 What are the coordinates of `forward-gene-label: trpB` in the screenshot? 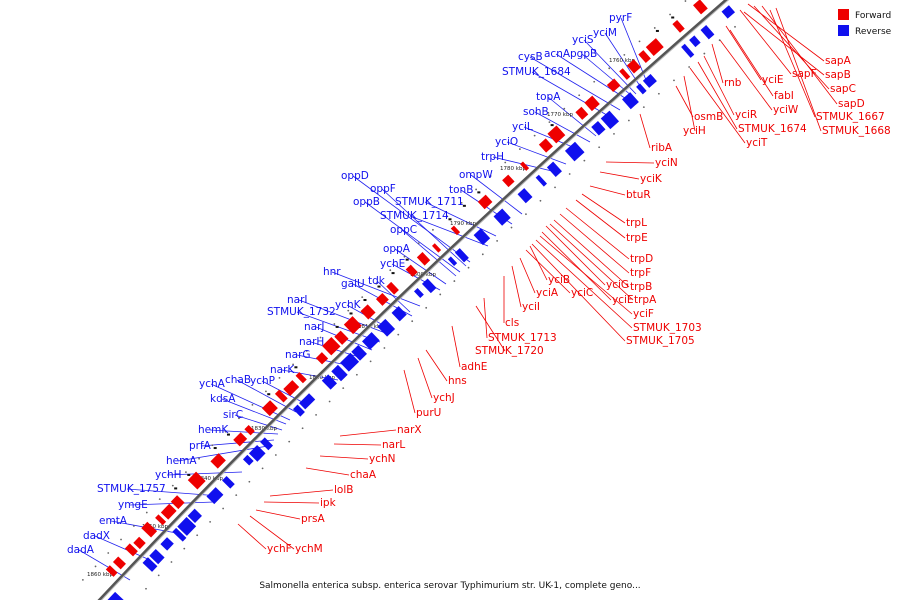 It's located at (641, 287).